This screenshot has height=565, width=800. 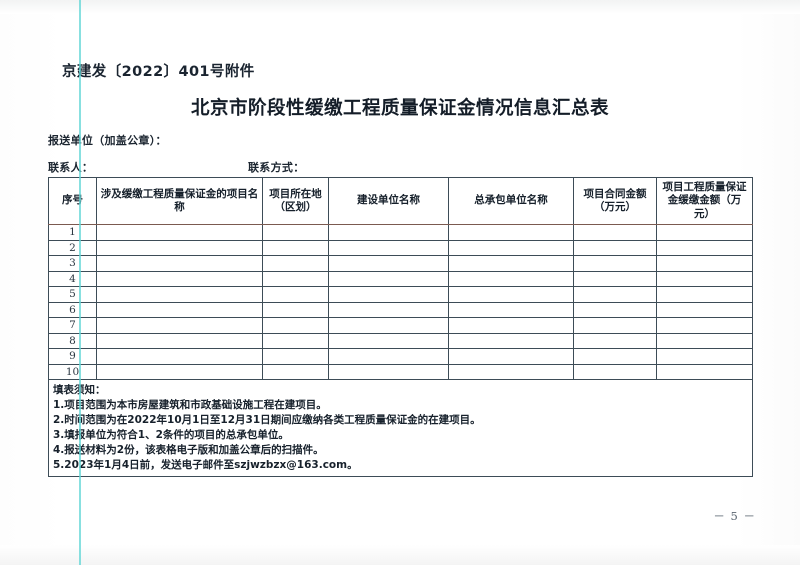 I want to click on cell-index: 8, so click(x=72, y=340).